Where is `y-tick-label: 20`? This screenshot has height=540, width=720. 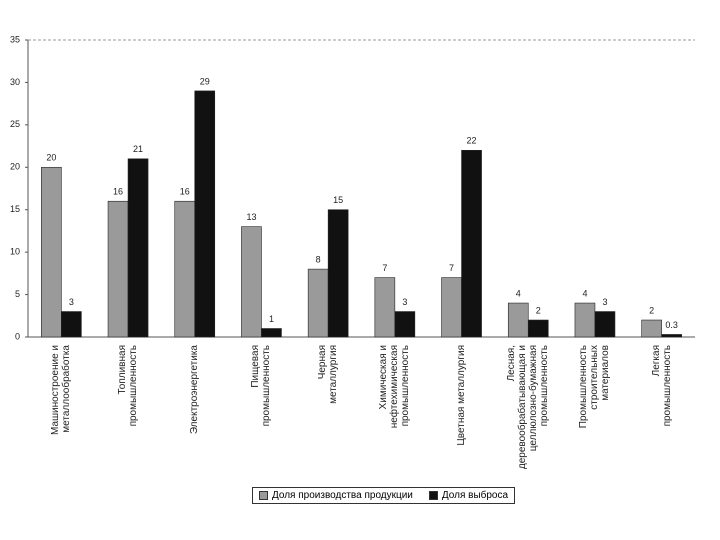 y-tick-label: 20 is located at coordinates (15, 167).